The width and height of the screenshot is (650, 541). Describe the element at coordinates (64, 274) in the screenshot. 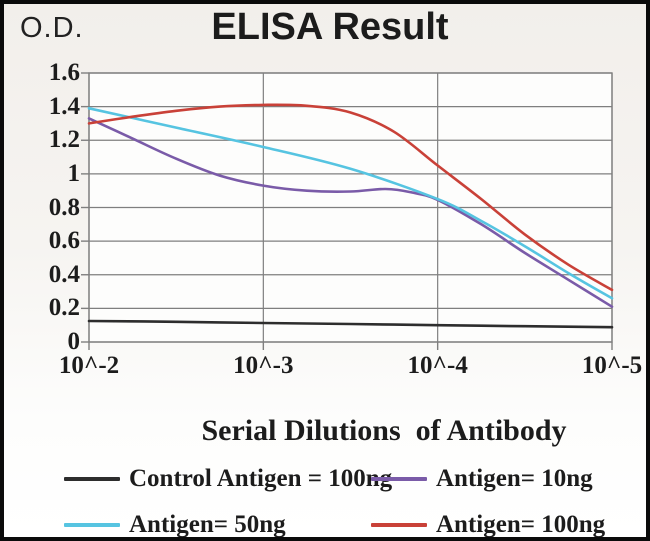

I see `y-tick-label: 0.4` at that location.